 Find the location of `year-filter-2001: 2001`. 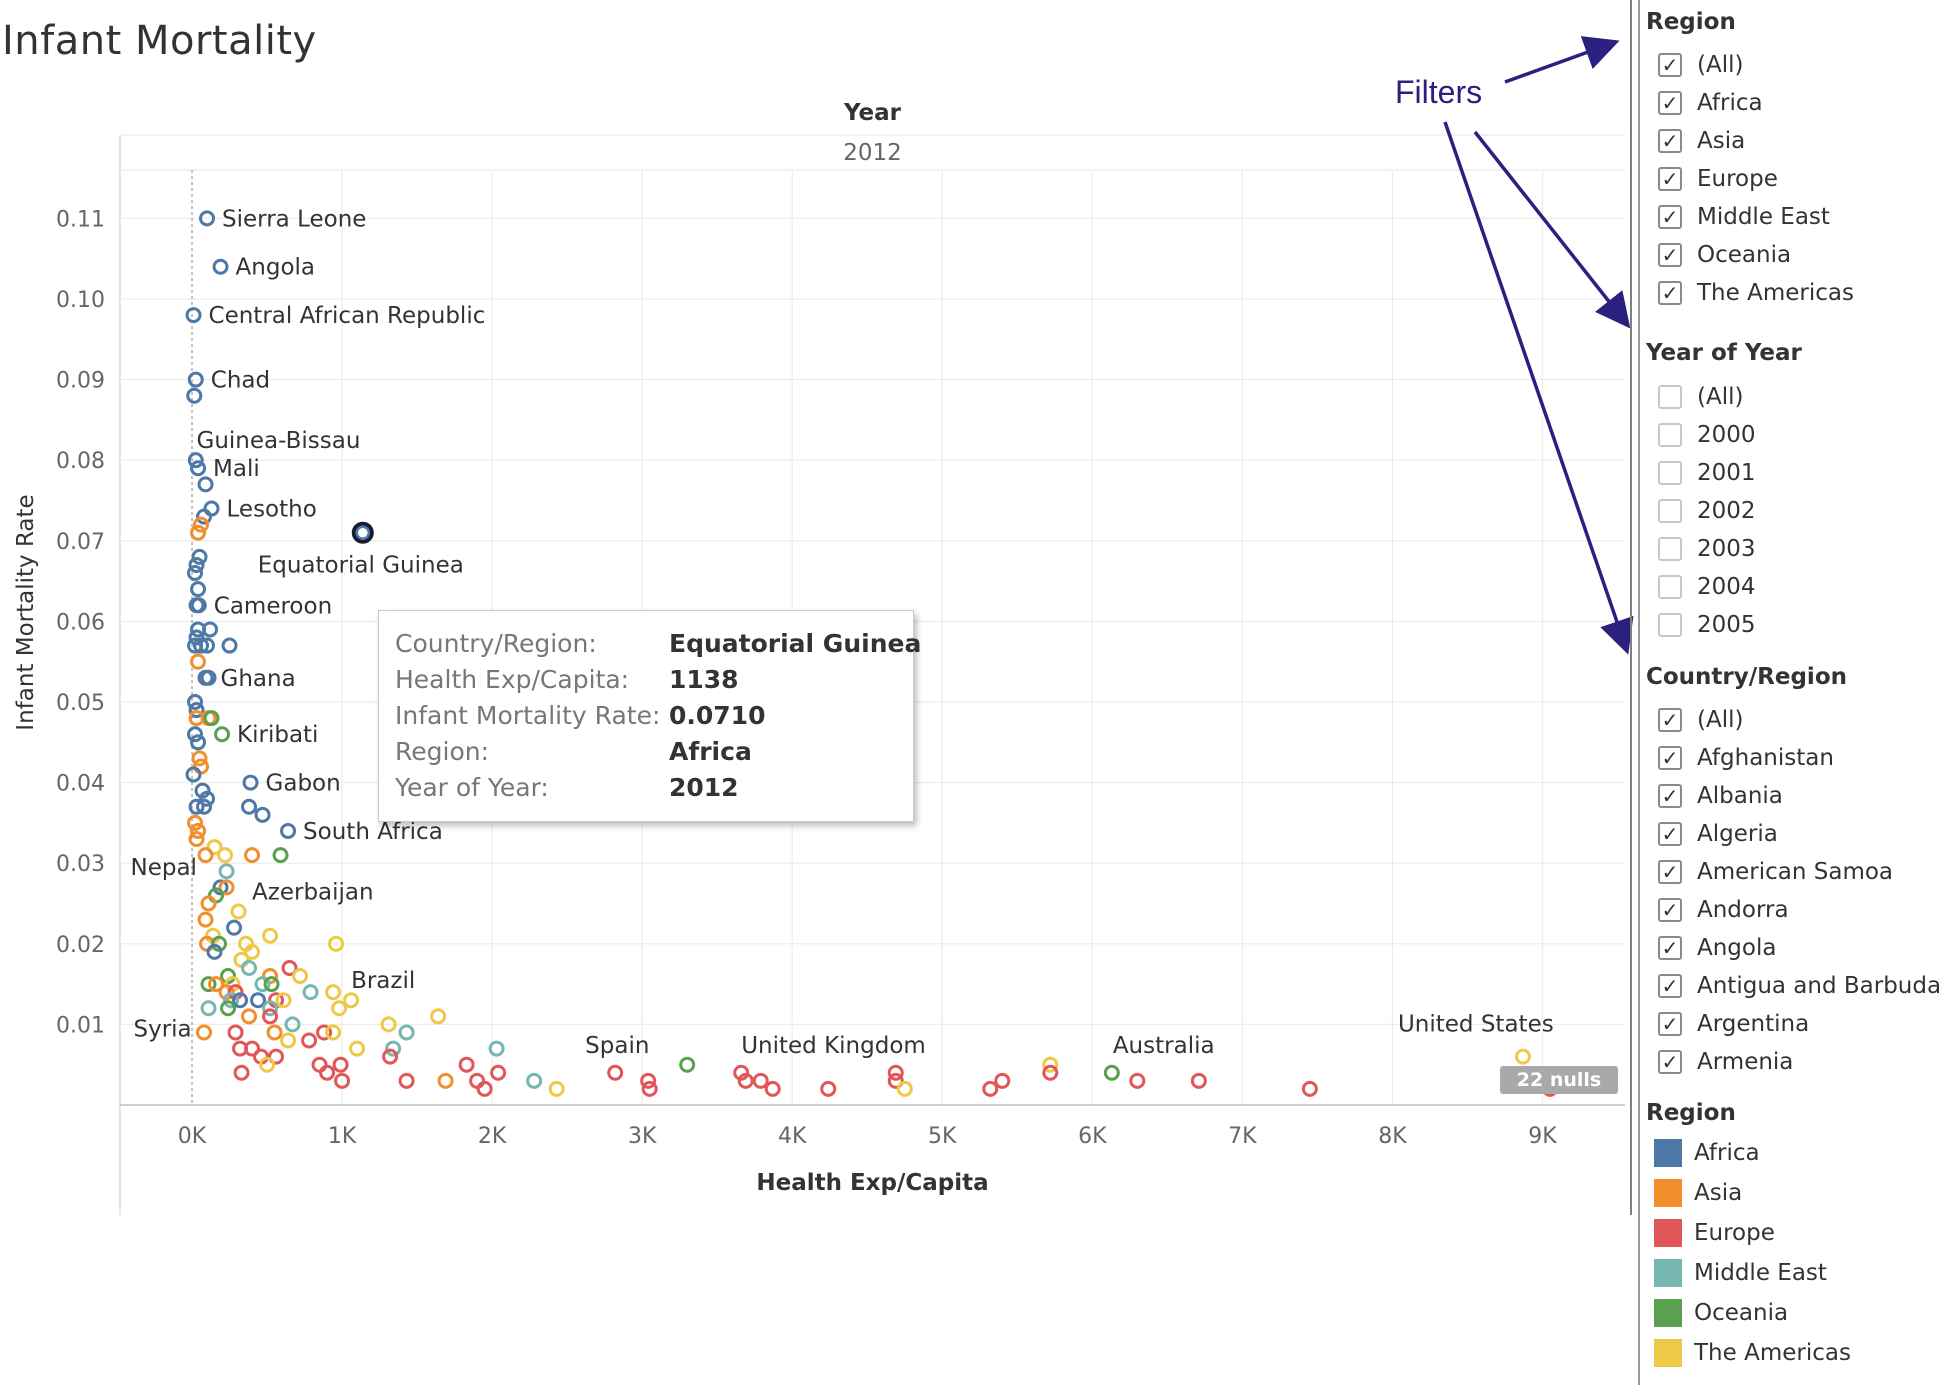

year-filter-2001: 2001 is located at coordinates (1707, 473).